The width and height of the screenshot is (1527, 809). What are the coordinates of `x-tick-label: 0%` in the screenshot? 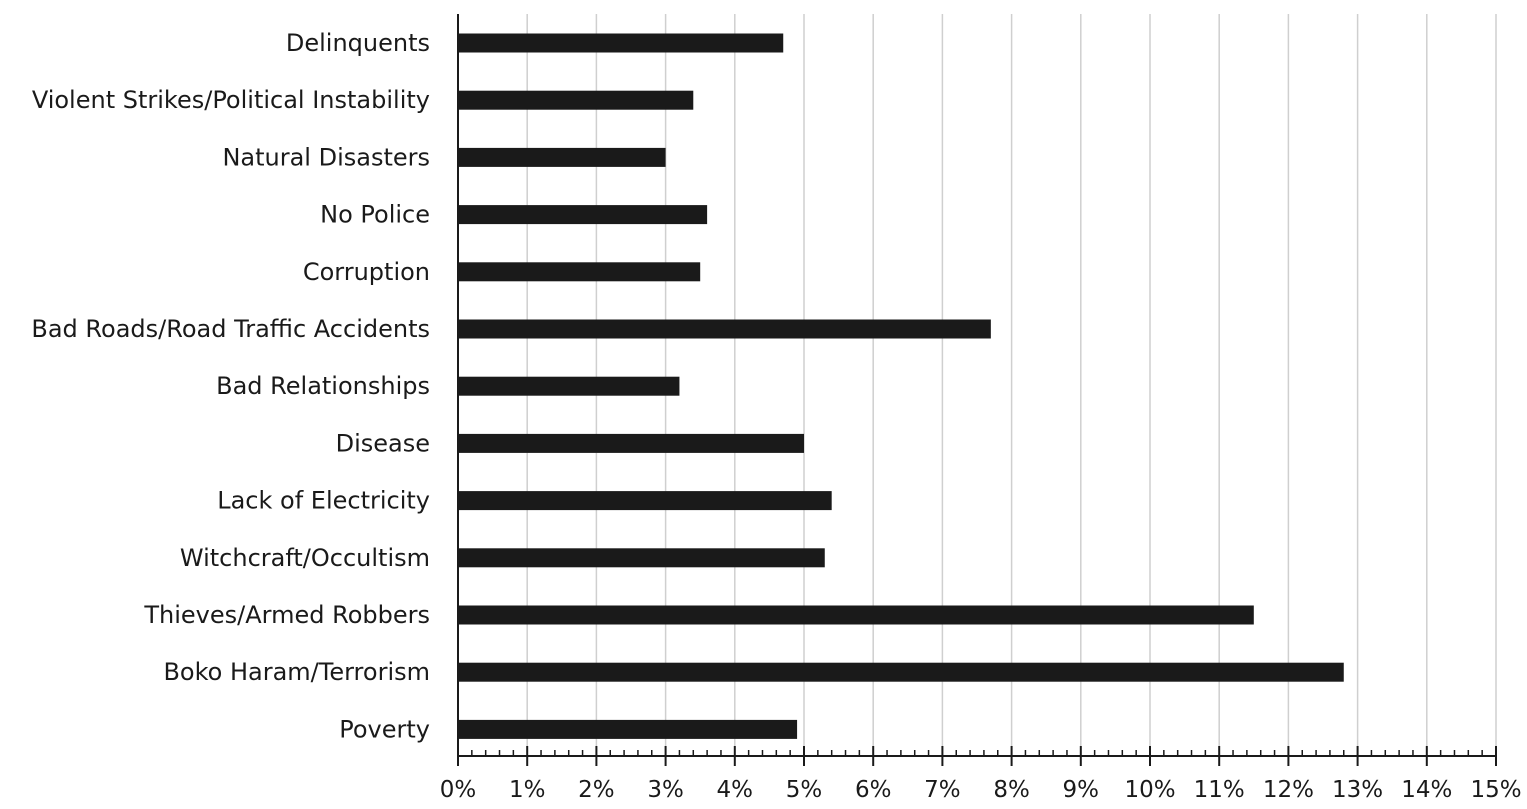 It's located at (458, 790).